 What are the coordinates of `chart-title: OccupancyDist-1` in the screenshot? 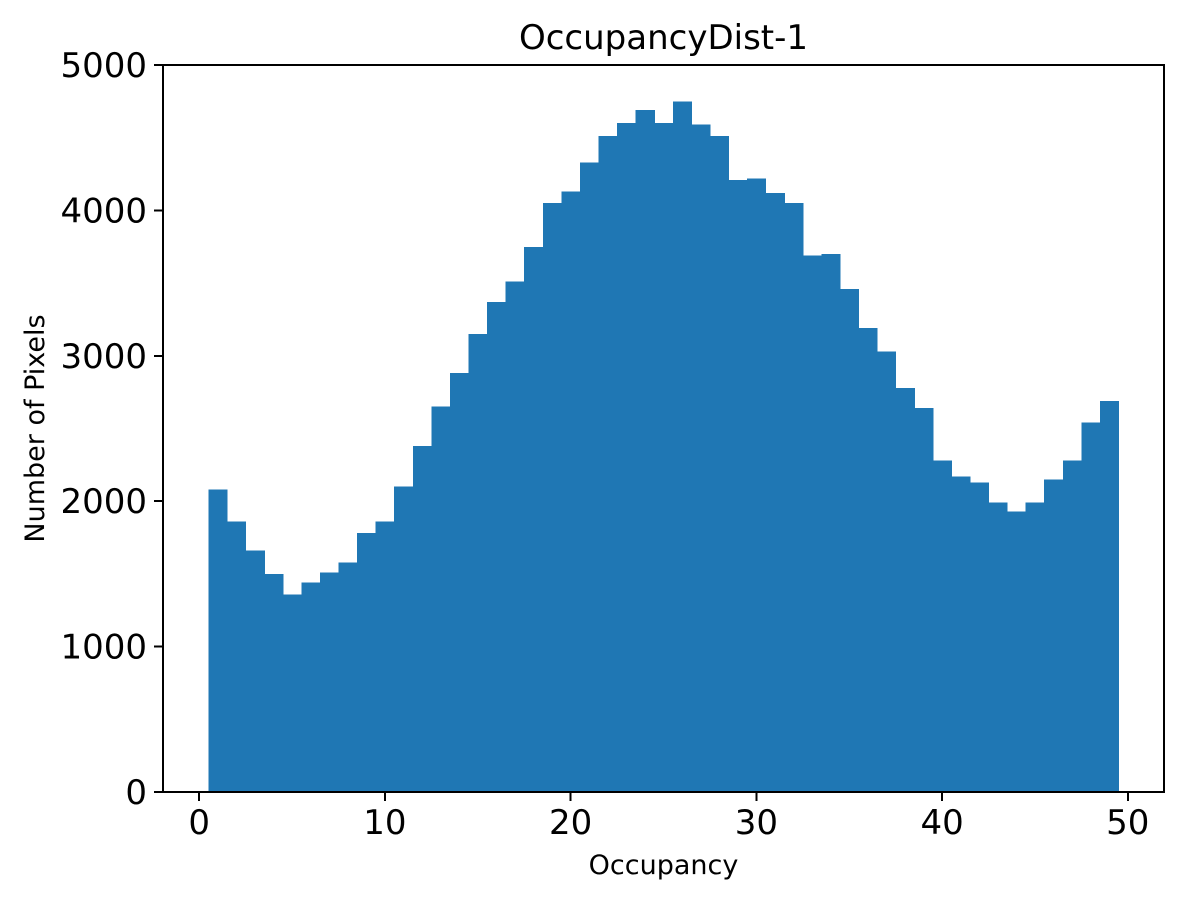 It's located at (663, 38).